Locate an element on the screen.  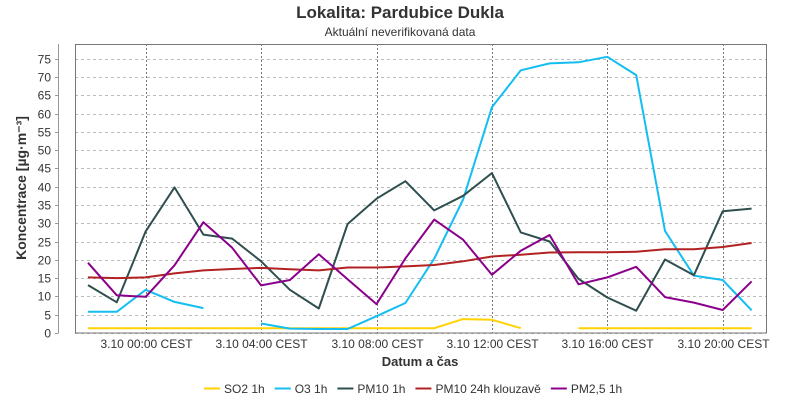
x-tick-label: 3.10 04:00 CEST is located at coordinates (261, 344).